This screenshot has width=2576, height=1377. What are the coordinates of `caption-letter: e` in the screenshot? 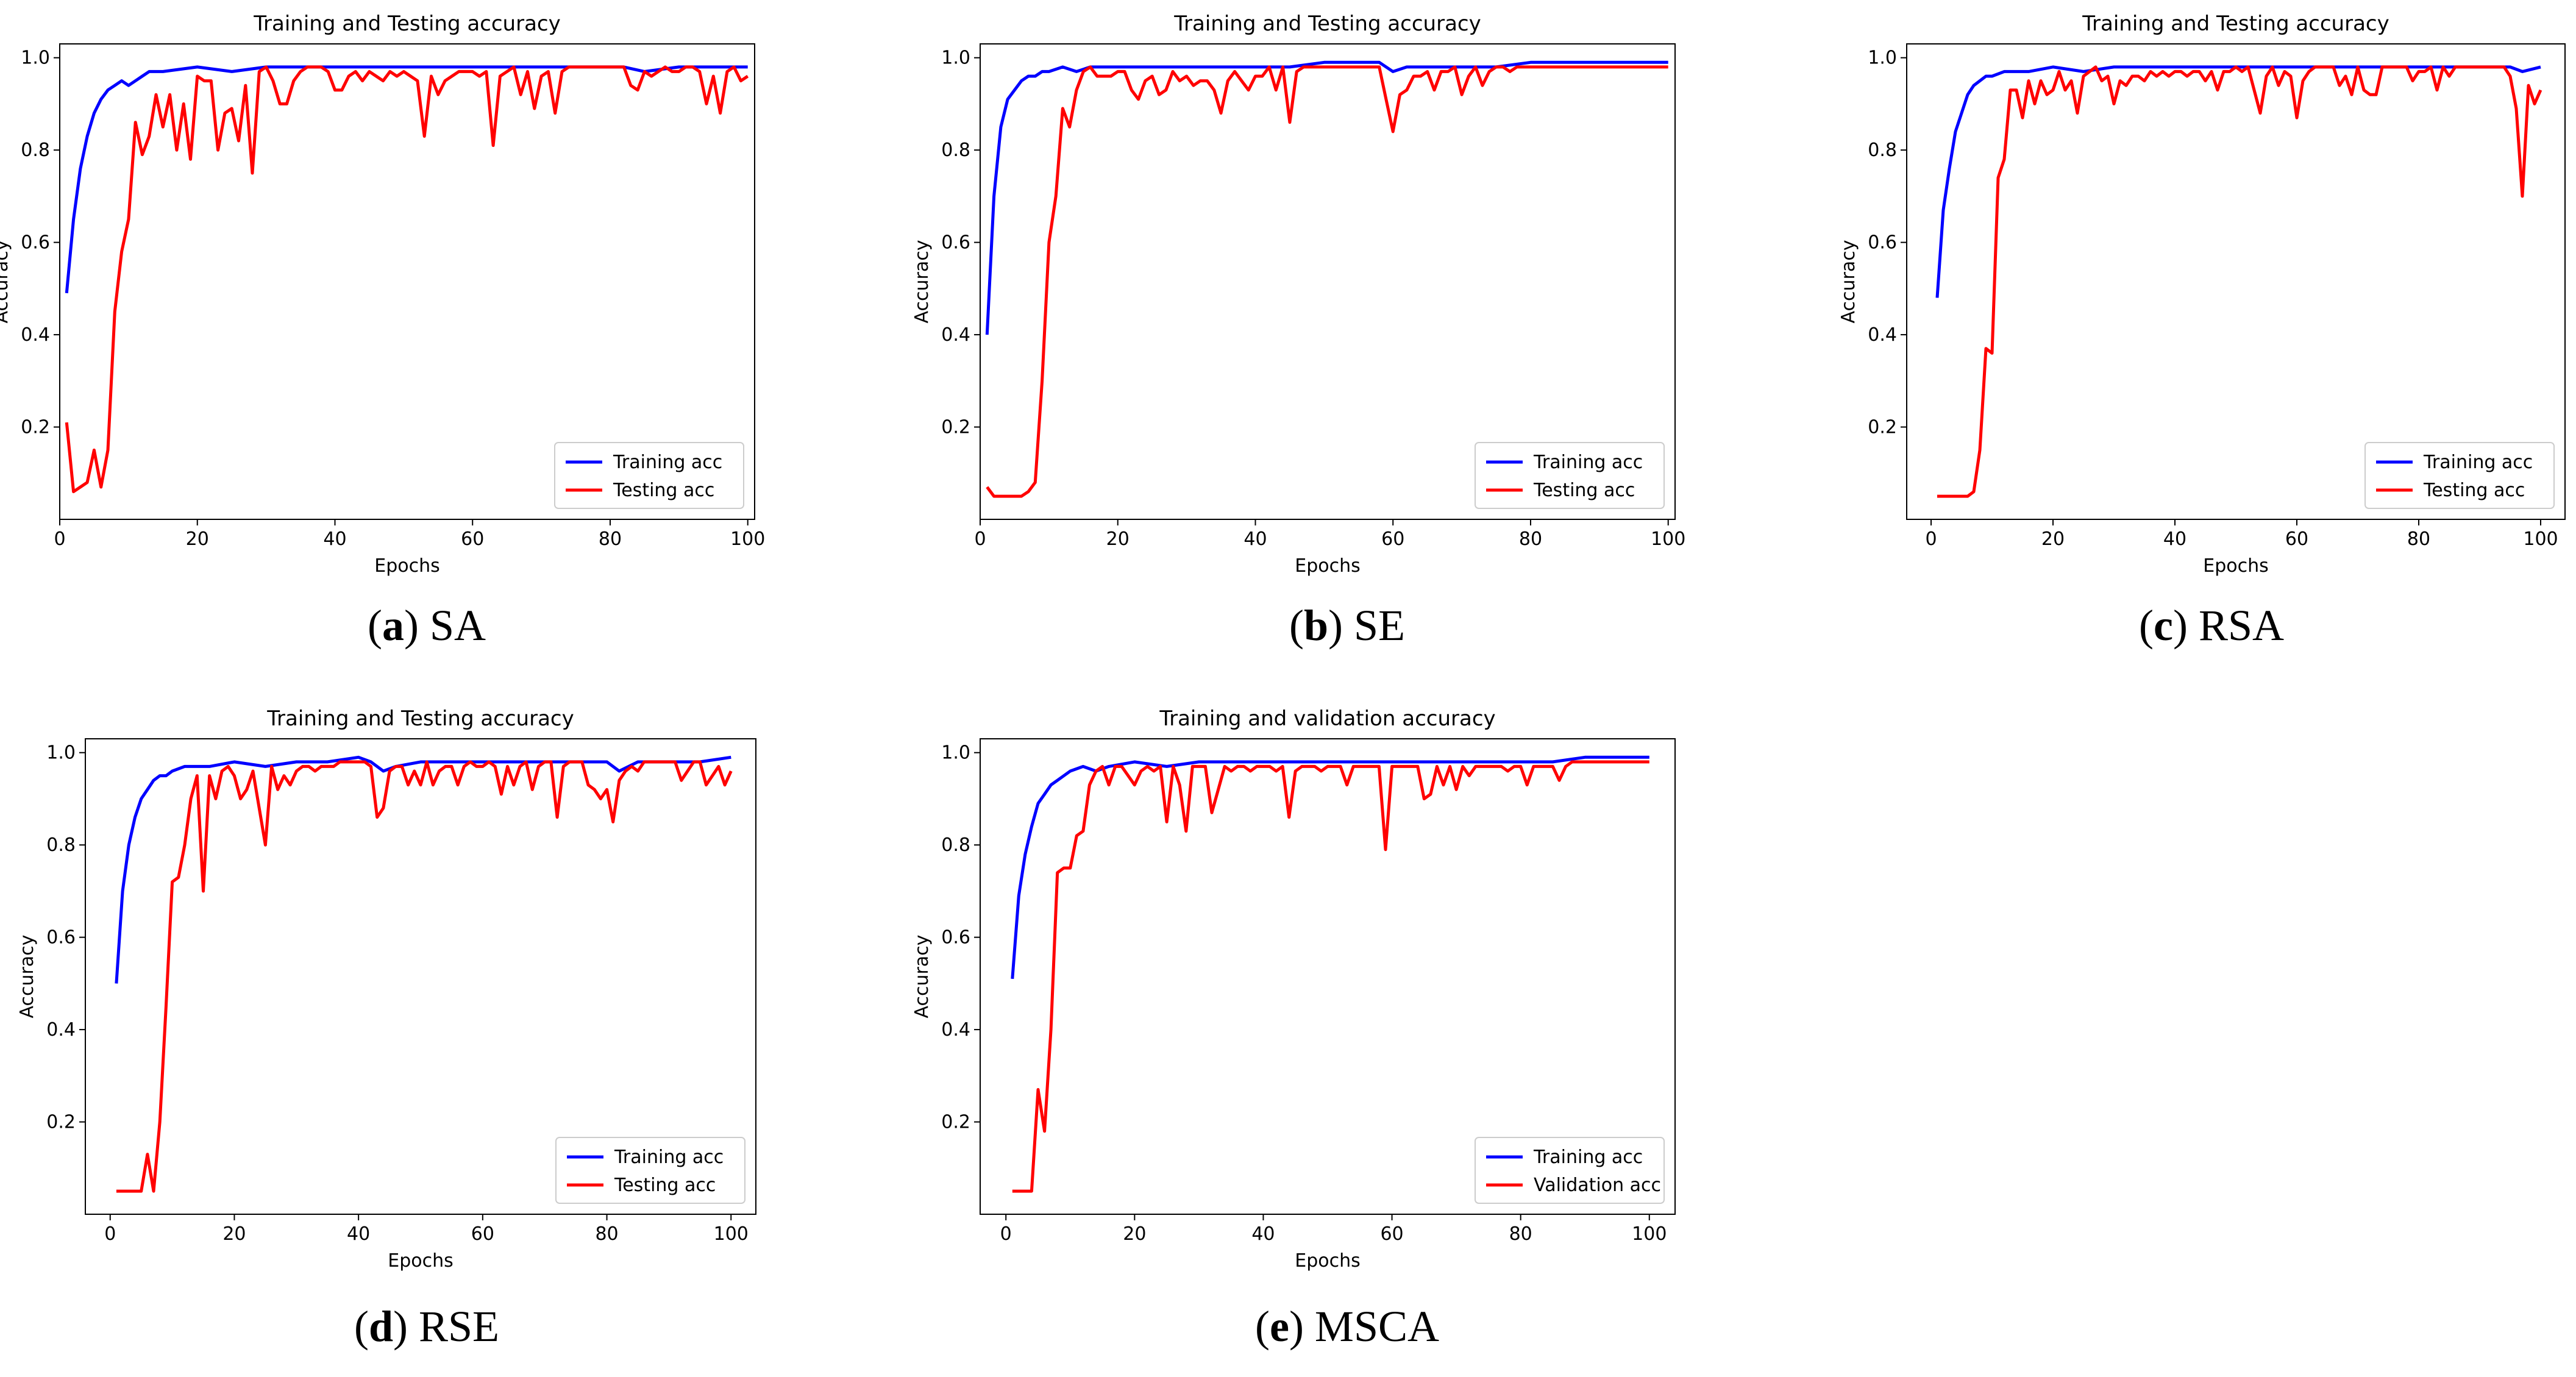 It's located at (1279, 1326).